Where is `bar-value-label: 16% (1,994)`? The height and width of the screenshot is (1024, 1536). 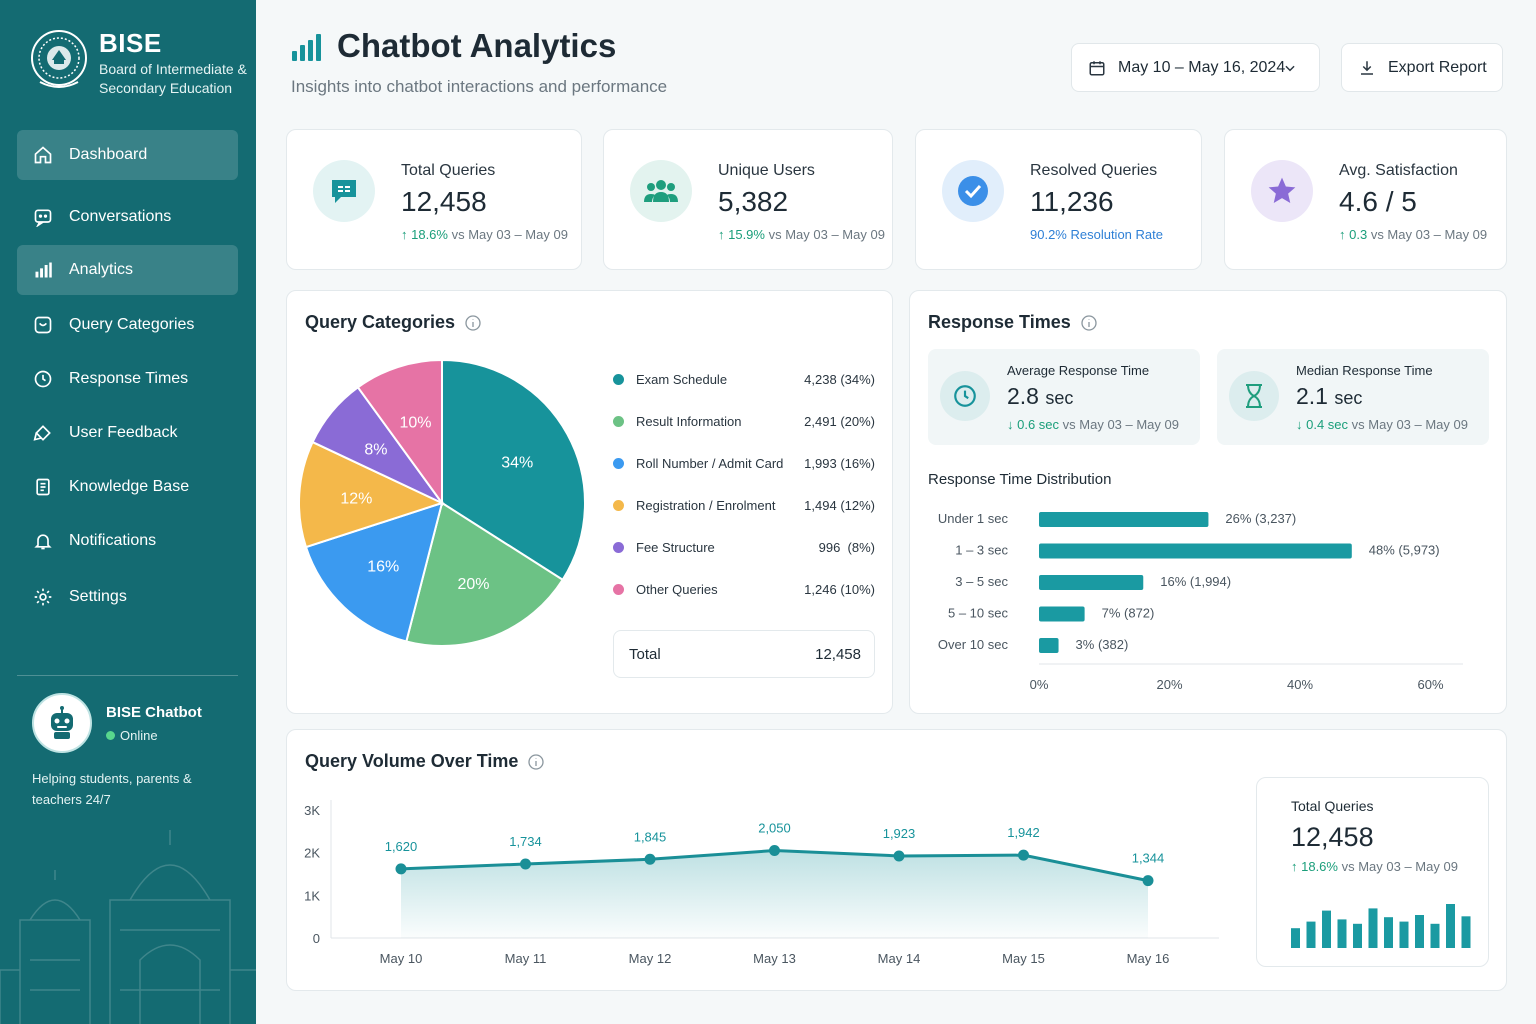 bar-value-label: 16% (1,994) is located at coordinates (1195, 581).